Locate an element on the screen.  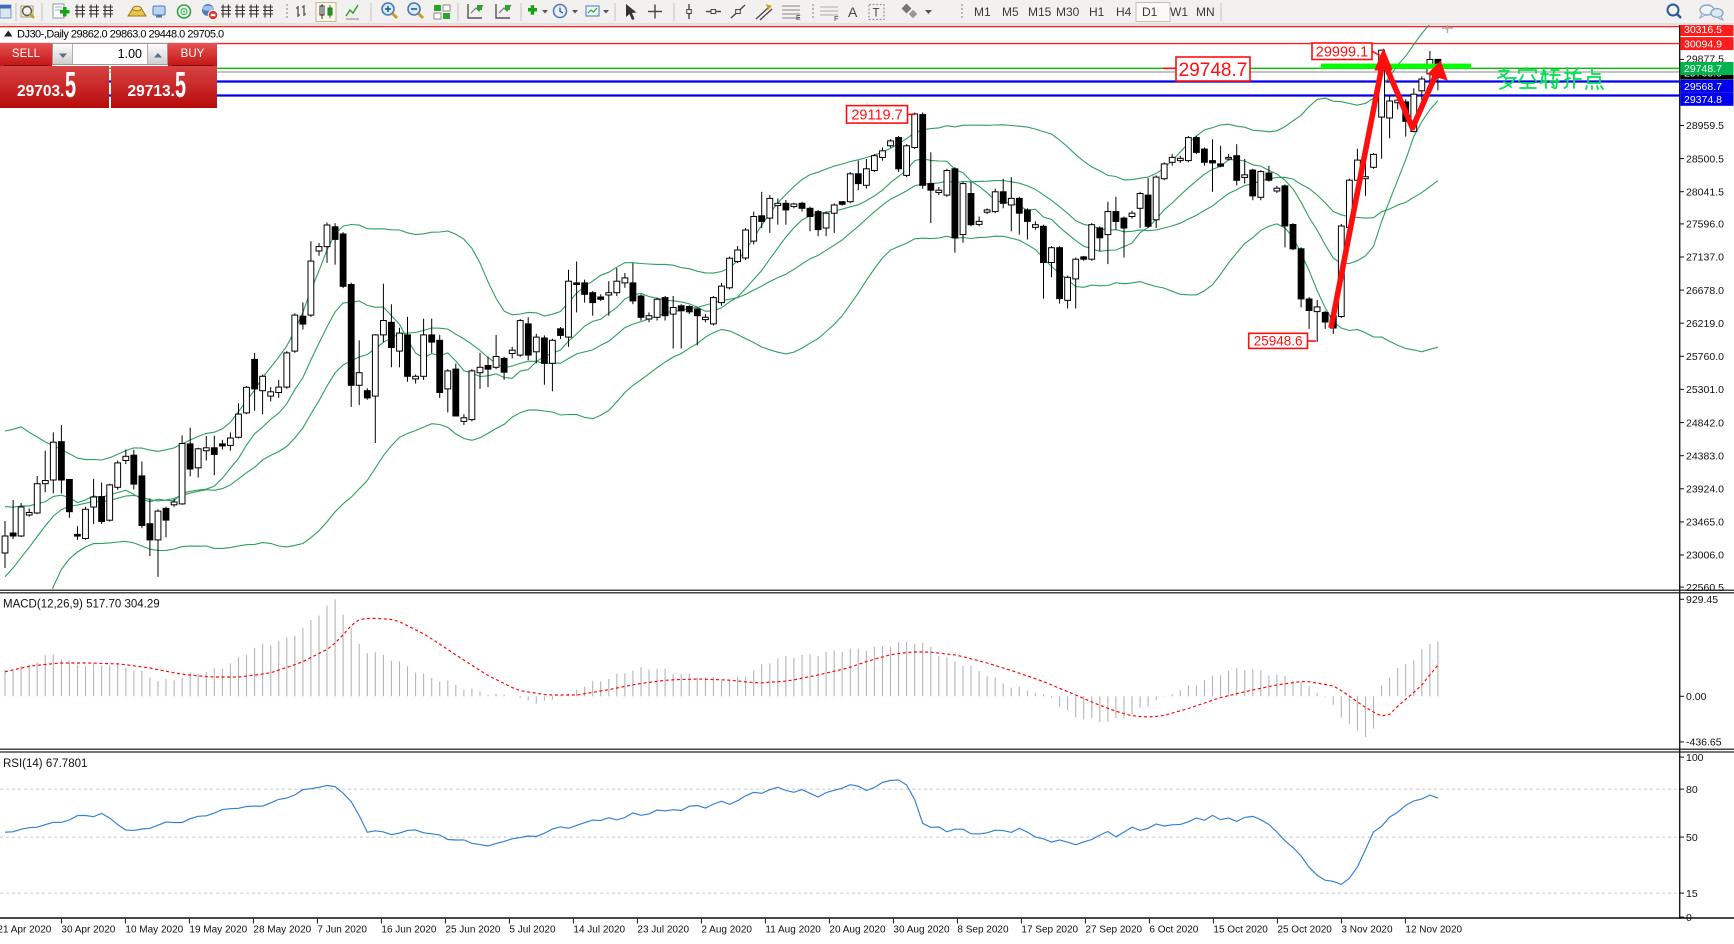
svg-text: M30 is located at coordinates (1068, 12).